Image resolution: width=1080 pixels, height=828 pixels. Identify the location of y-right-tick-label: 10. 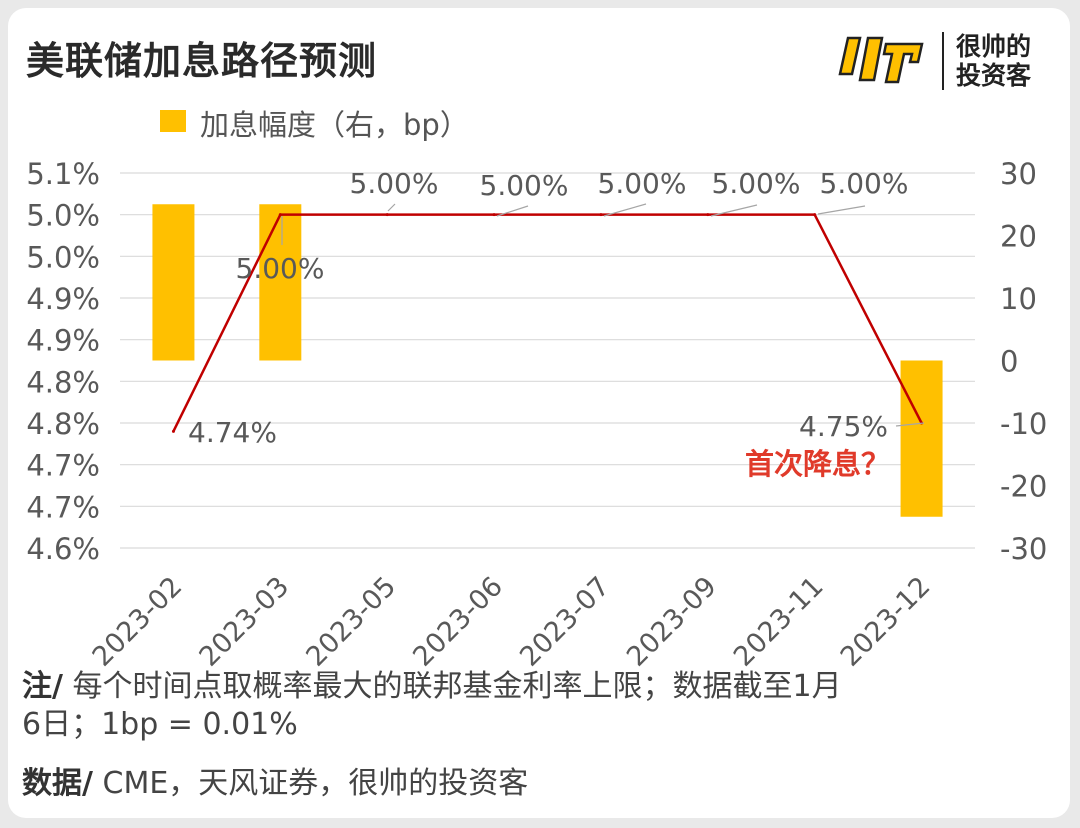
(1018, 299).